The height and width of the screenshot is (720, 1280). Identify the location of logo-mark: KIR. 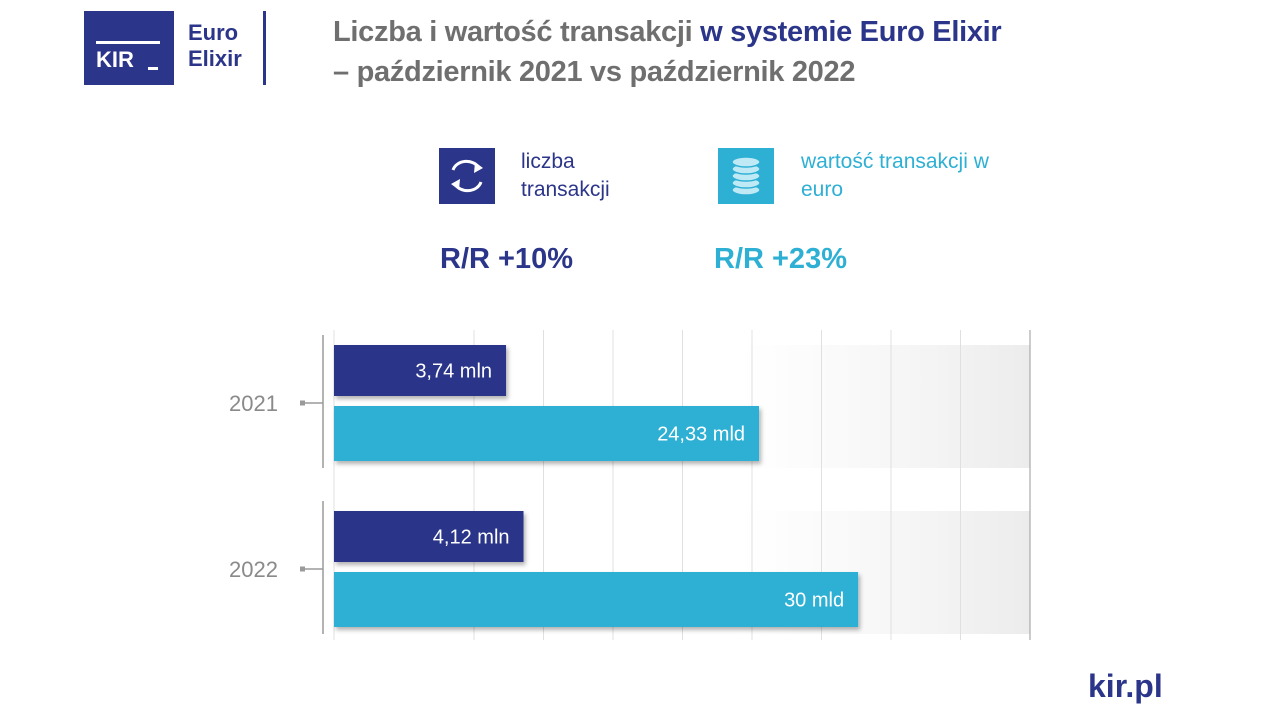
(115, 59).